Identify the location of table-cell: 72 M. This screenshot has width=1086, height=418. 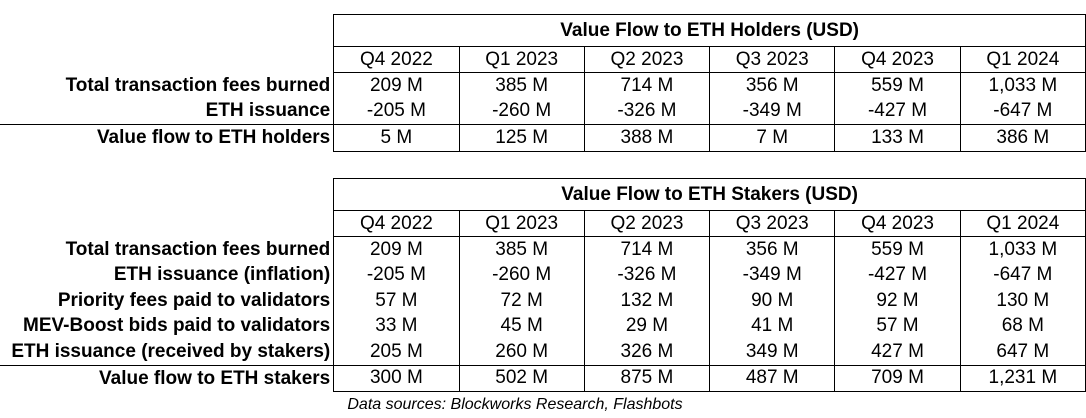
(521, 301).